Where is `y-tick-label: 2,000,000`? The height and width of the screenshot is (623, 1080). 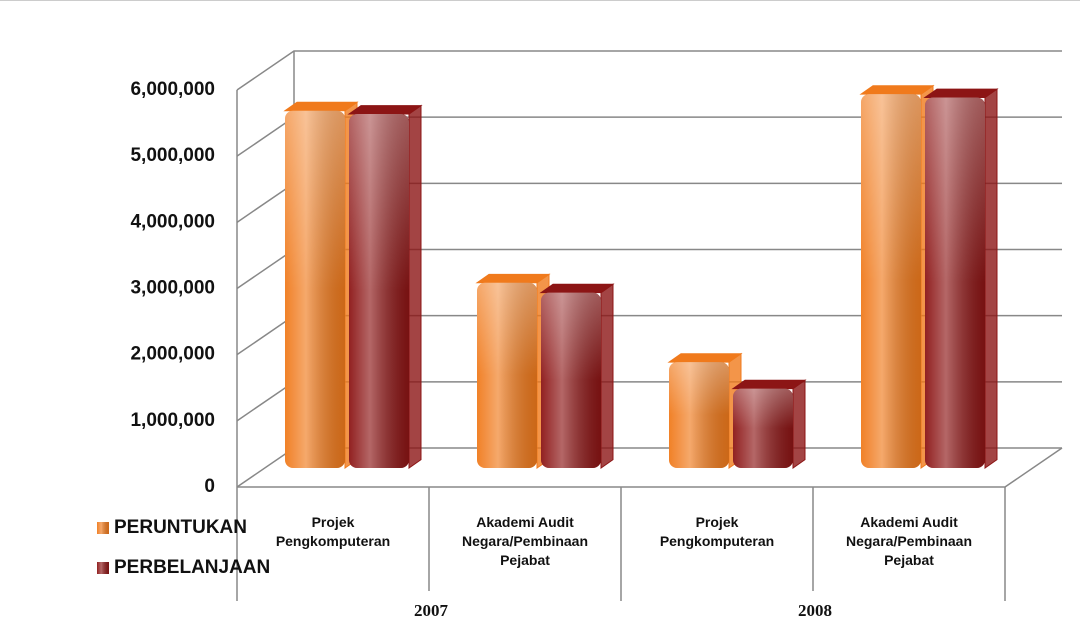 y-tick-label: 2,000,000 is located at coordinates (172, 354).